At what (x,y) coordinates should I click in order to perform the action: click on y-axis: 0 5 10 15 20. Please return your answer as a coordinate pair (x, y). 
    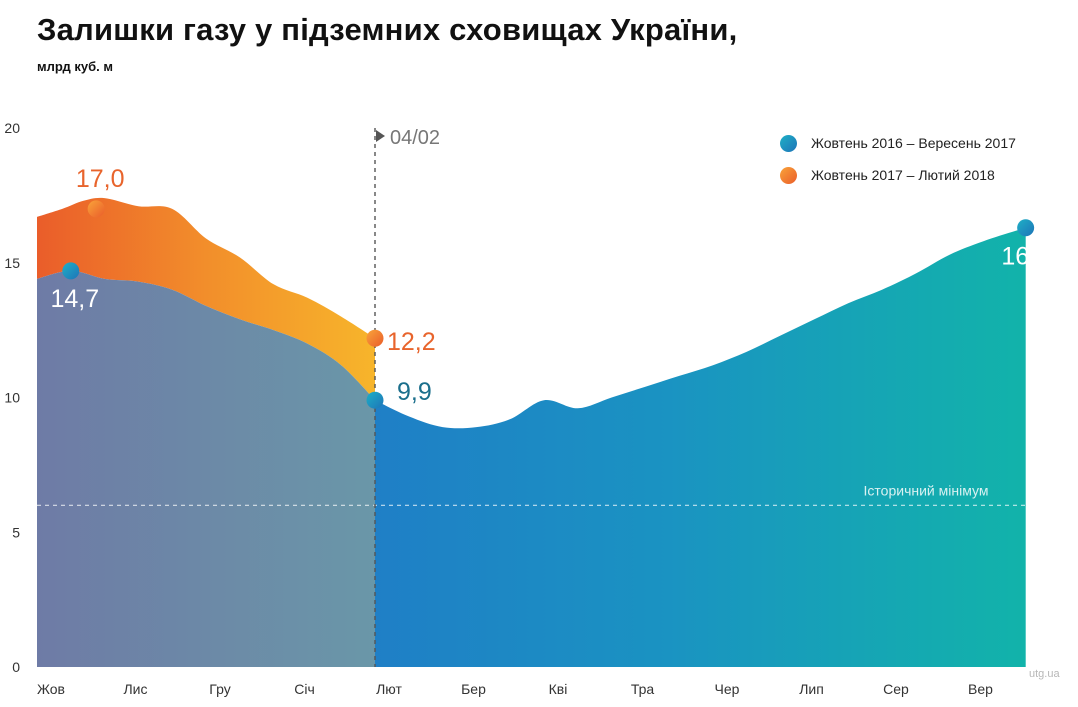
    Looking at the image, I should click on (12, 397).